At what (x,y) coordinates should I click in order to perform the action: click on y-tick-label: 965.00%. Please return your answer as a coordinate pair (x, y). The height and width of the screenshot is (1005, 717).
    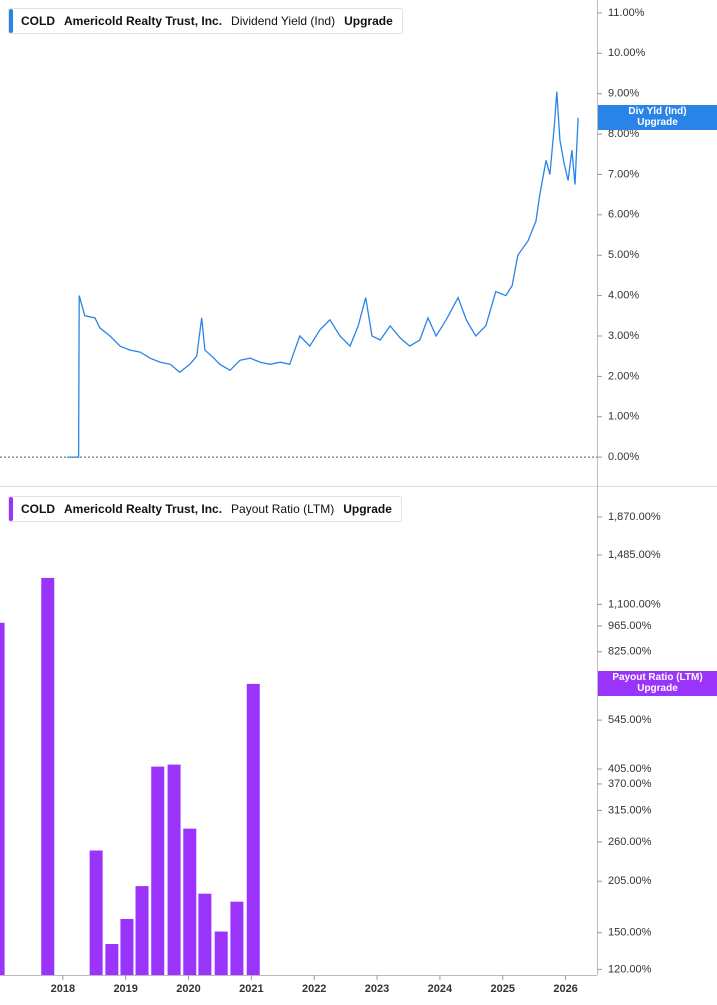
    Looking at the image, I should click on (630, 626).